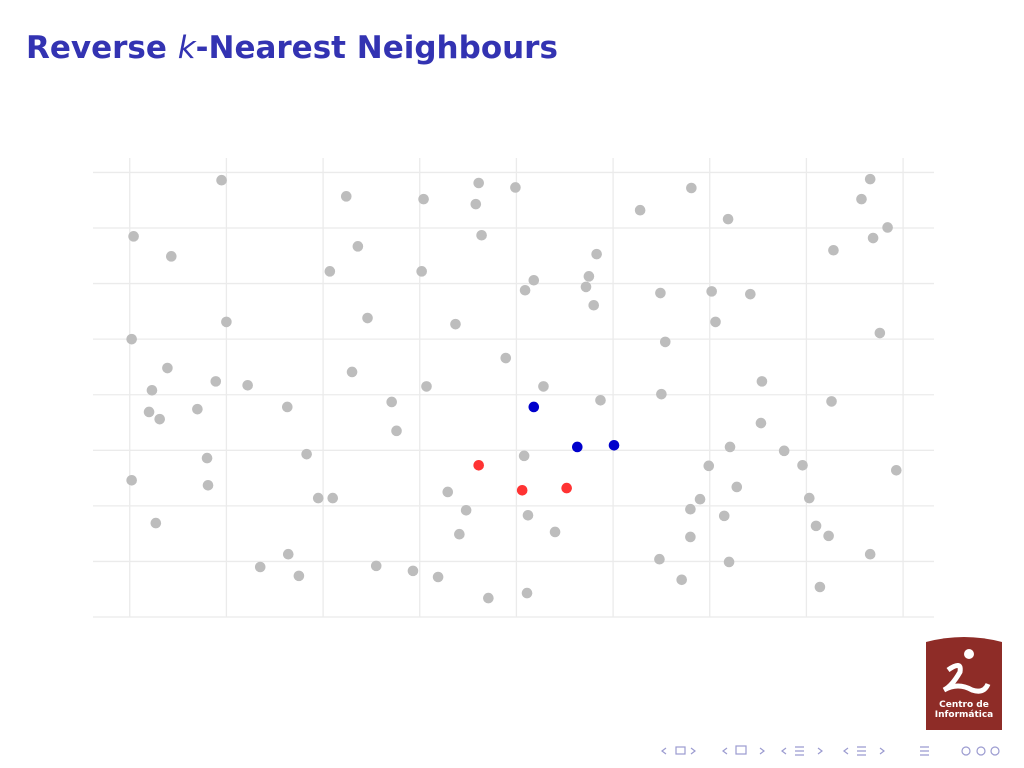 This screenshot has width=1024, height=768. I want to click on logo-background, so click(964, 683).